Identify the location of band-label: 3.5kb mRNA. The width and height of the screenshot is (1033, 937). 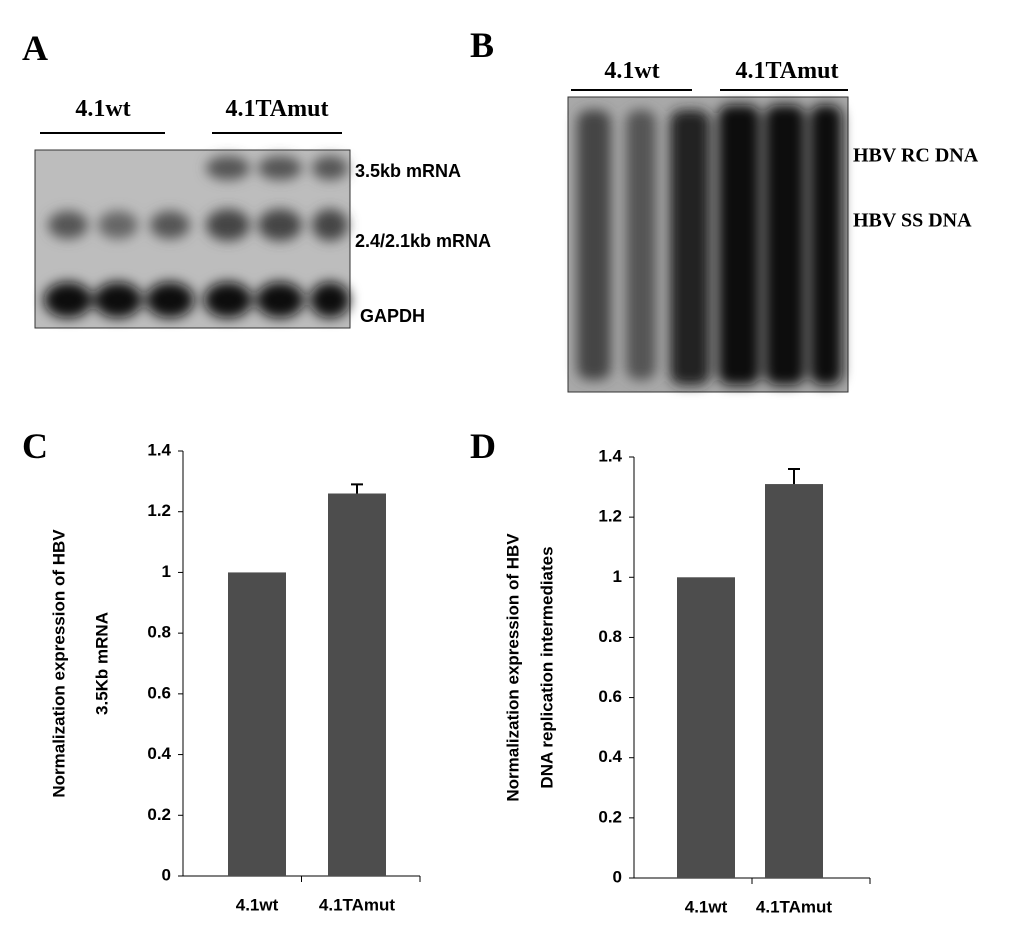
(408, 171).